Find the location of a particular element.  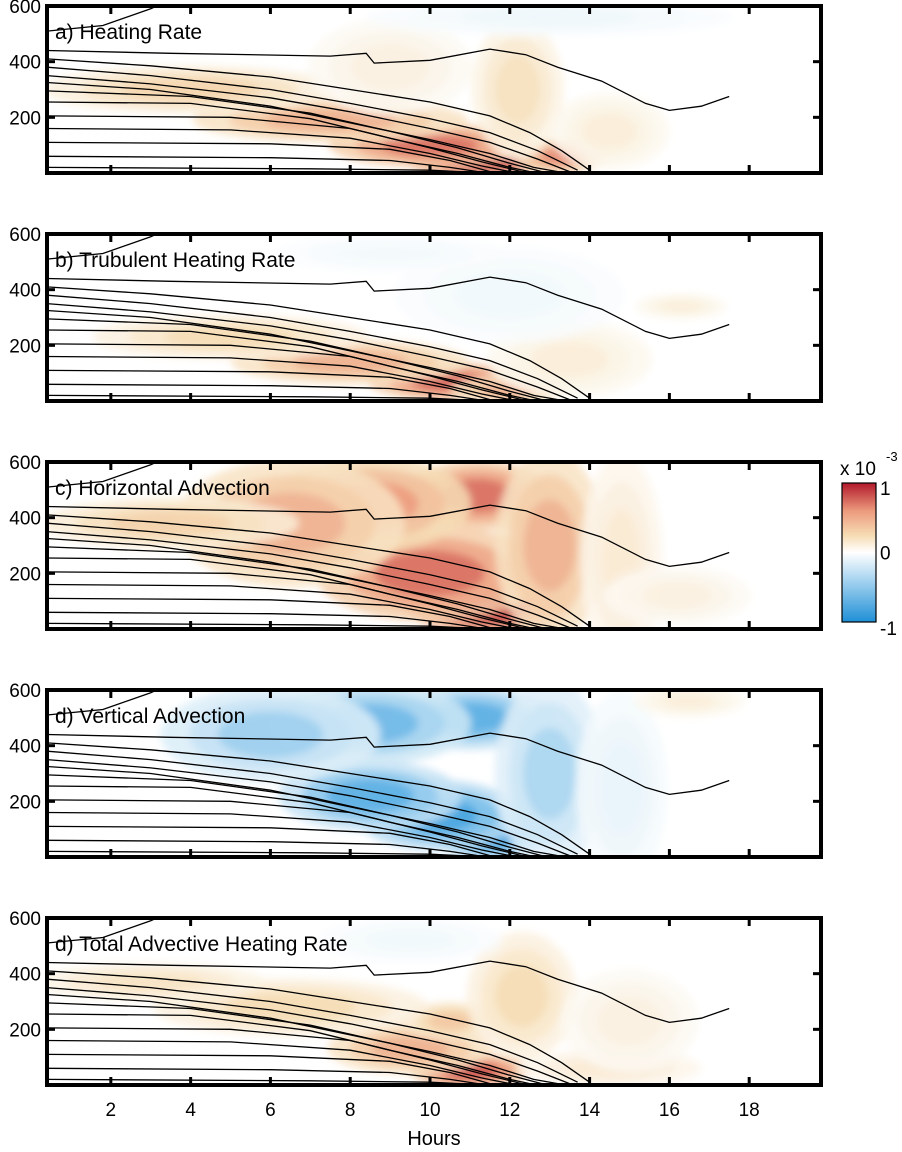

panel-5: 200 400 600 d) Total Advective Heating Rate is located at coordinates (416, 998).